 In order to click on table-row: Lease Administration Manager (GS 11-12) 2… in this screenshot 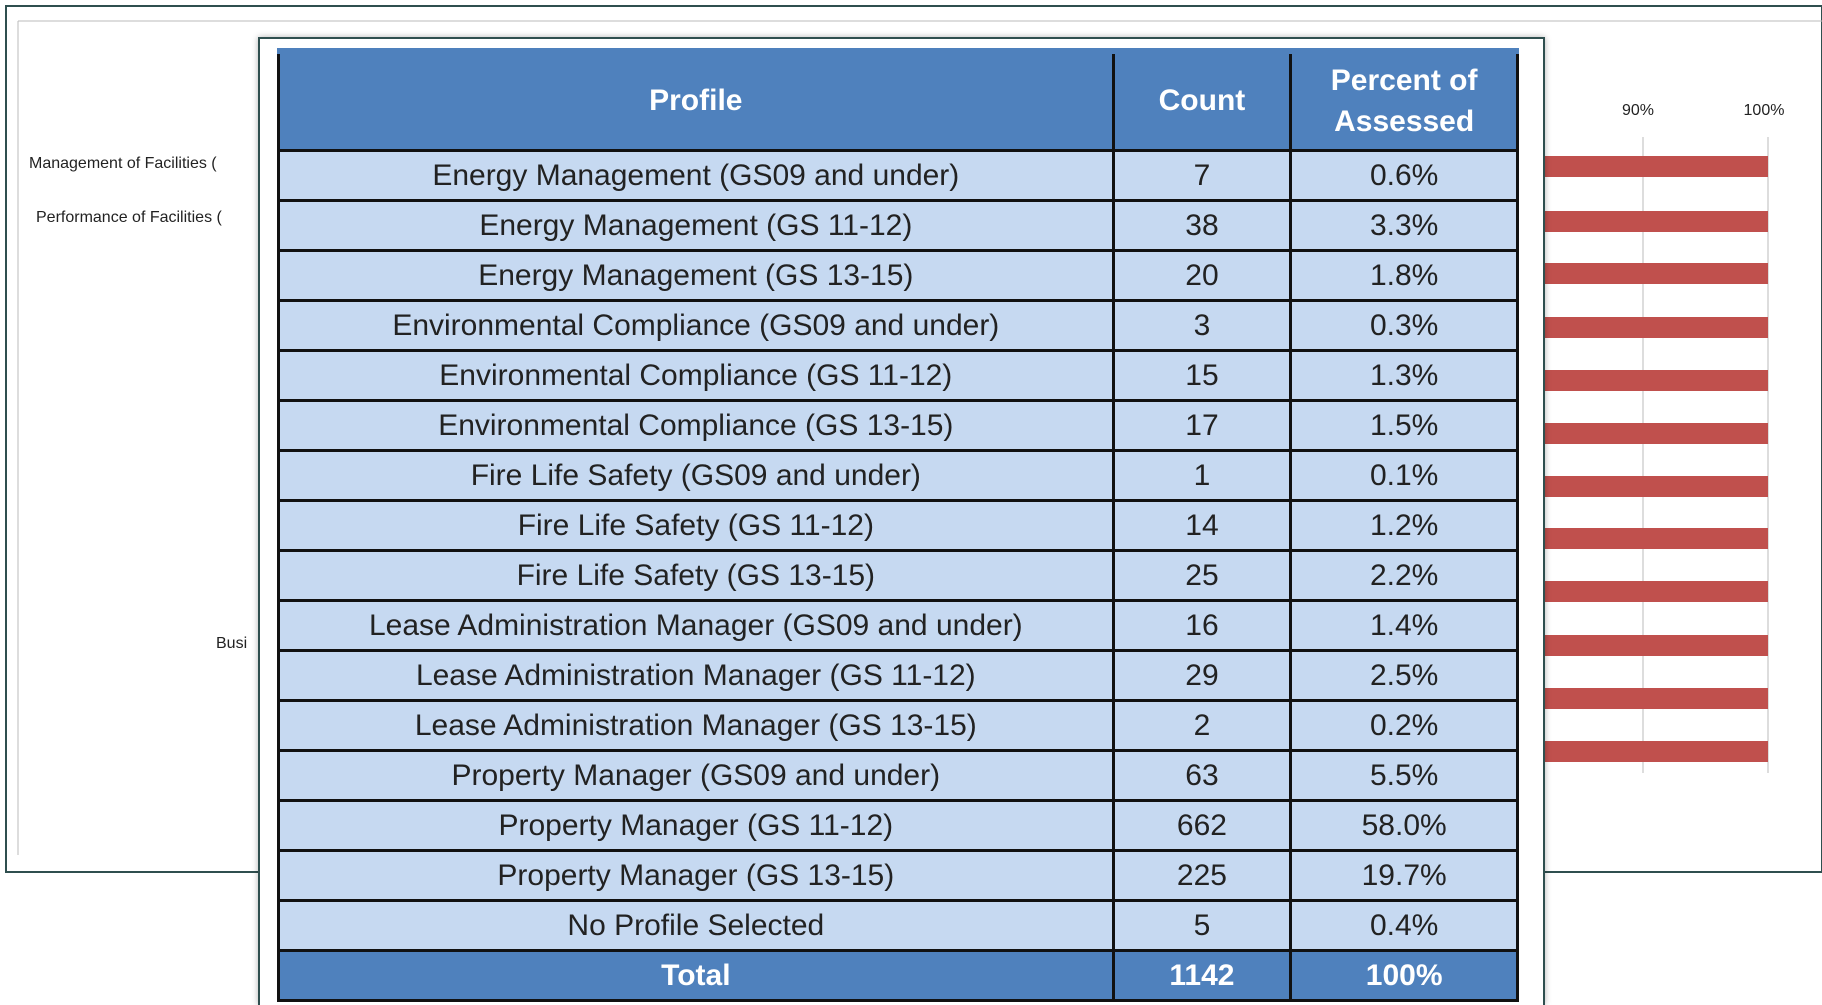, I will do `click(898, 675)`.